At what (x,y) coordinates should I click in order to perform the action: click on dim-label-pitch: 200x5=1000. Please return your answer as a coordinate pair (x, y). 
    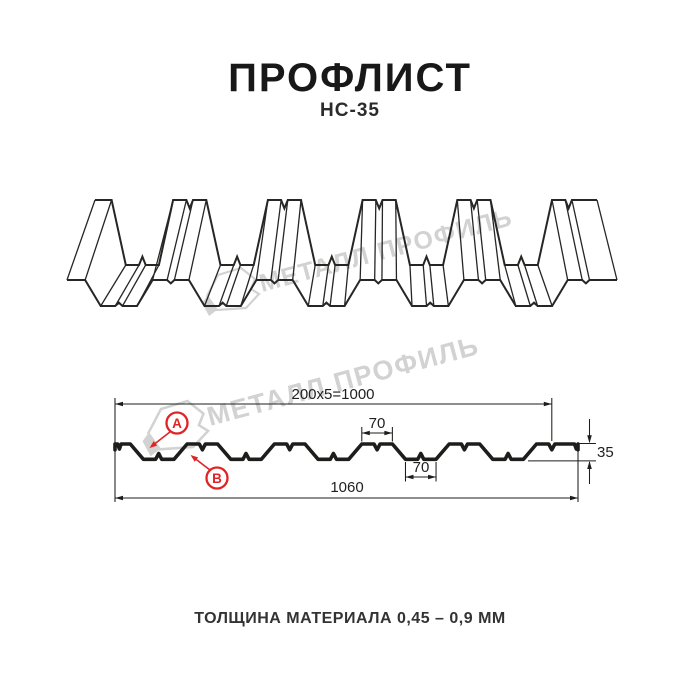
    Looking at the image, I should click on (333, 394).